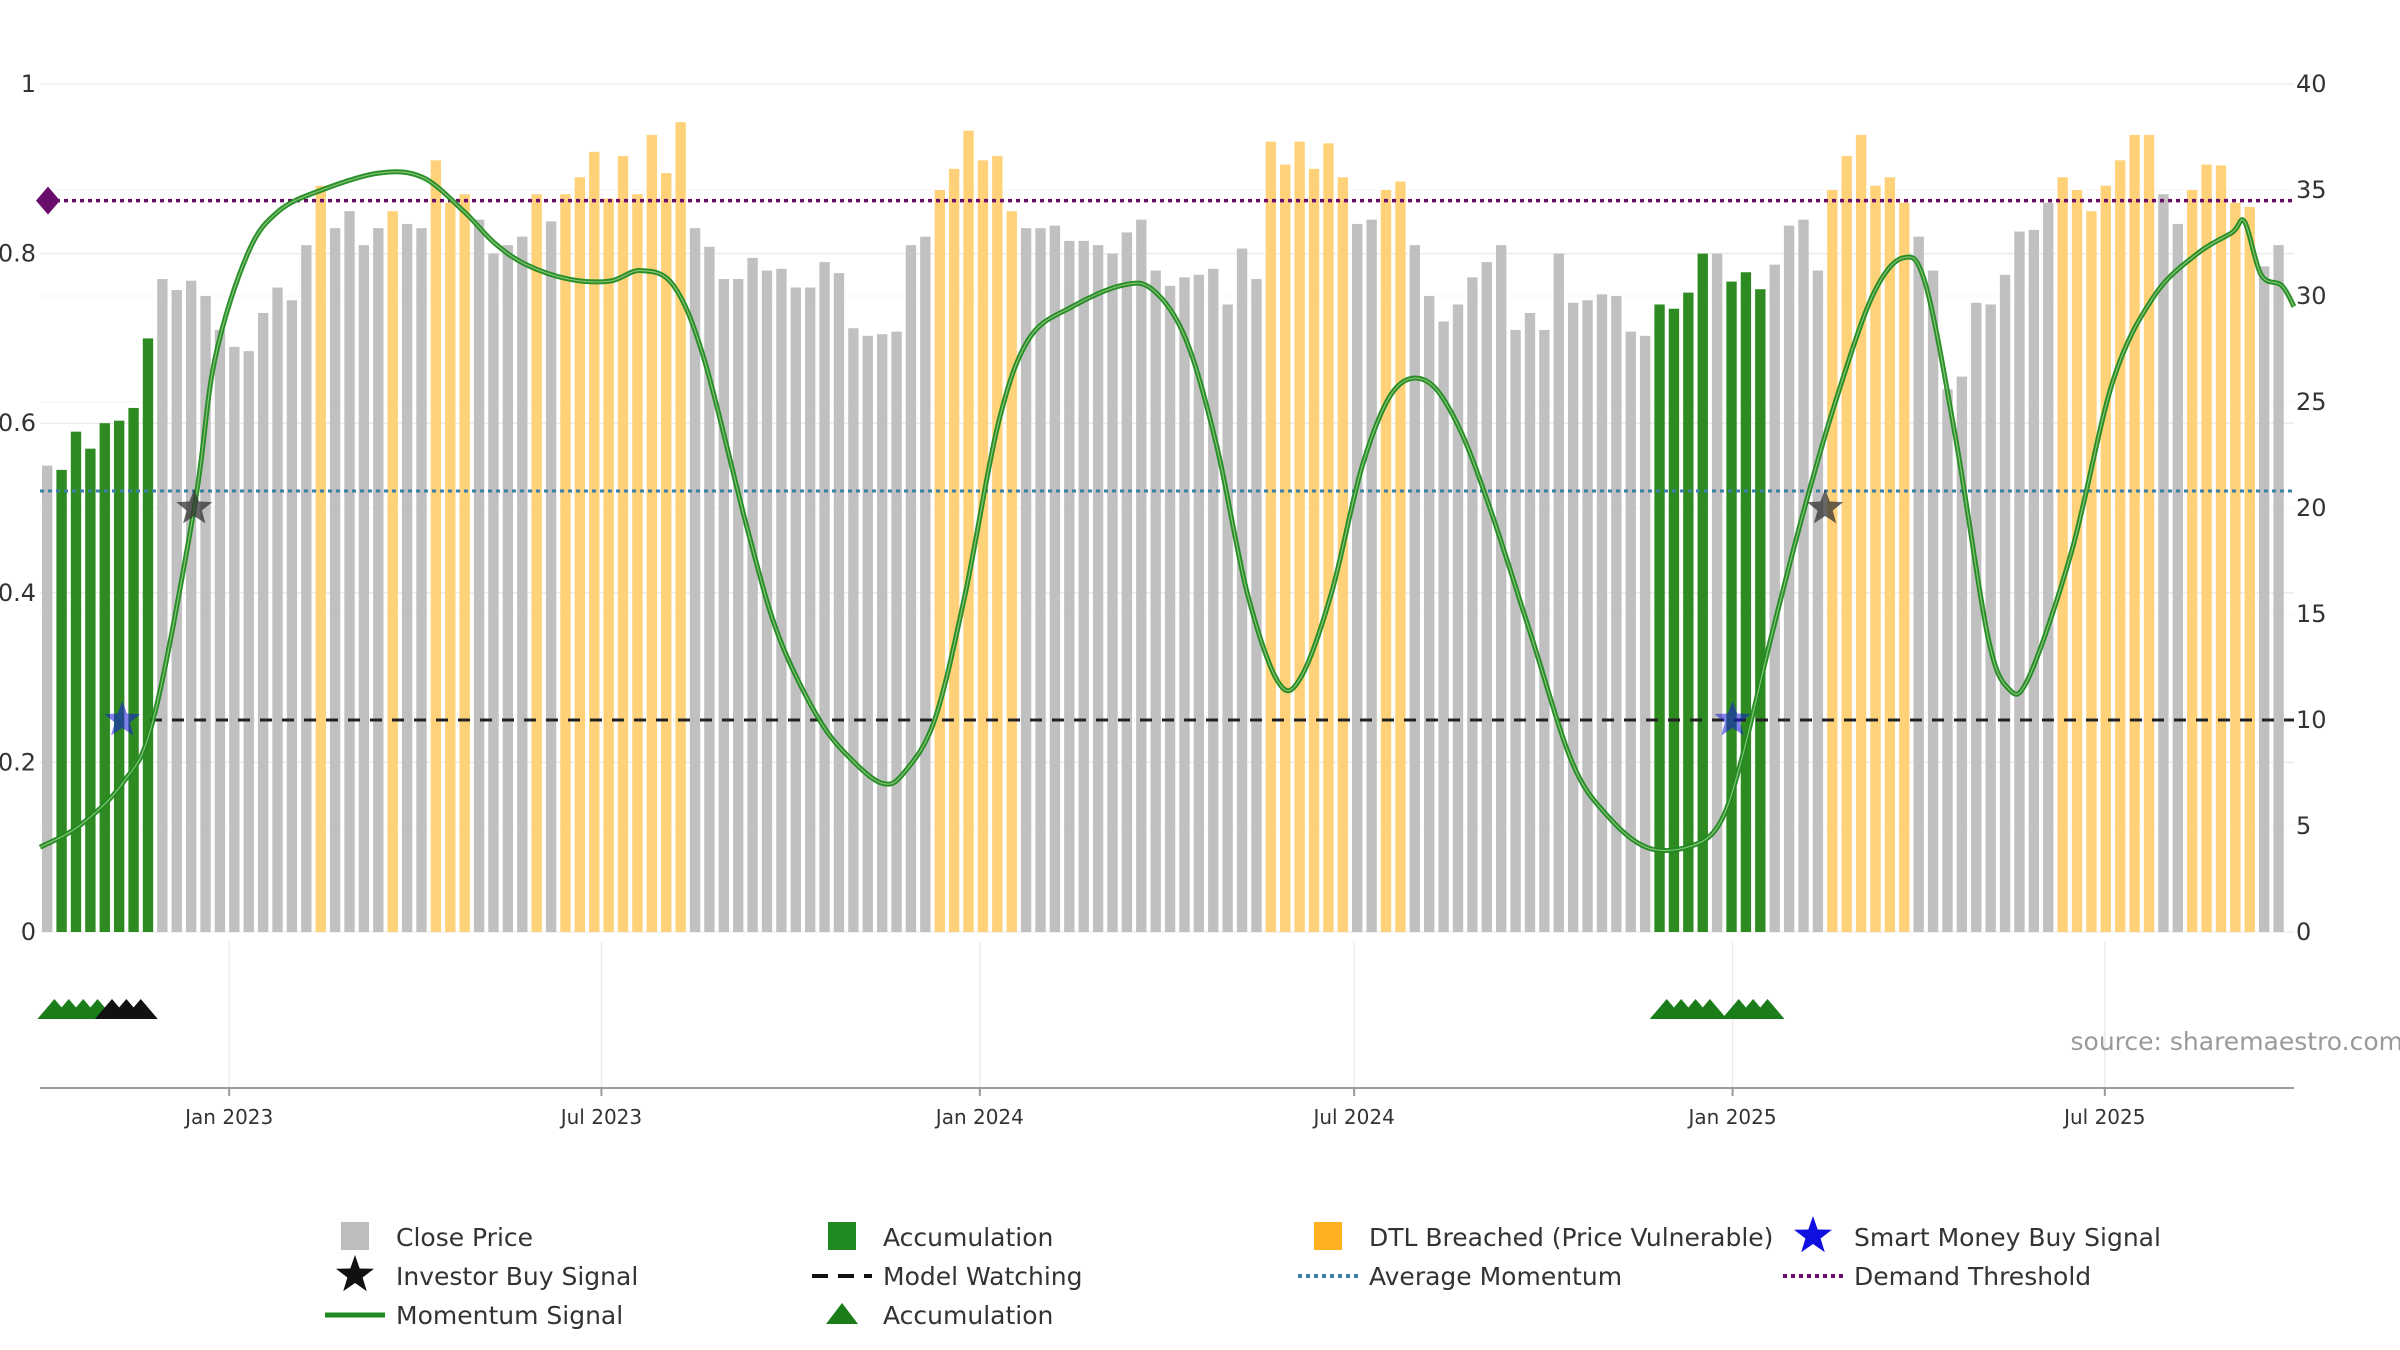 This screenshot has width=2400, height=1350. I want to click on y-right-tick-label: 0, so click(2303, 932).